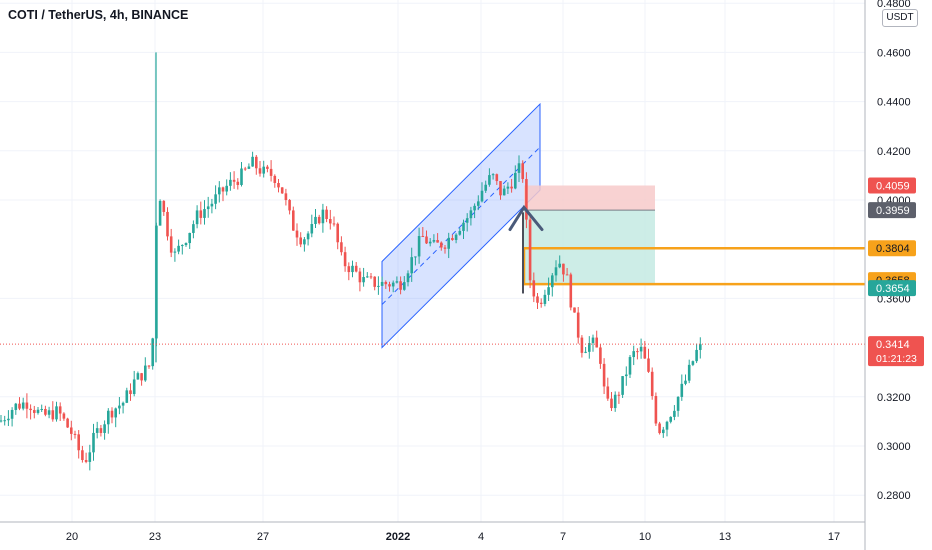 This screenshot has height=550, width=932. What do you see at coordinates (263, 537) in the screenshot?
I see `time-tick-label: 27` at bounding box center [263, 537].